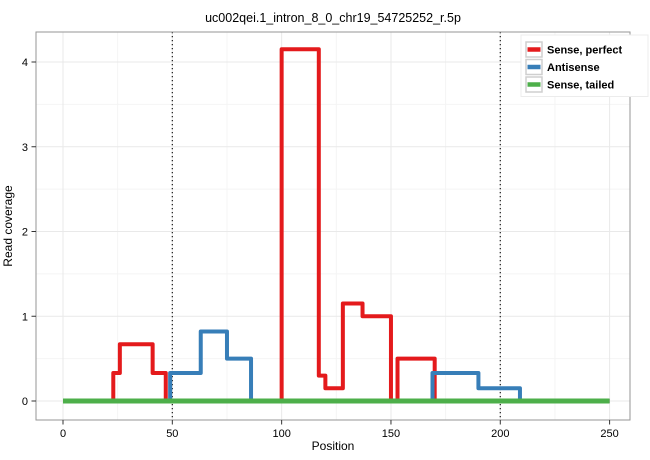 The image size is (650, 460). What do you see at coordinates (609, 434) in the screenshot?
I see `x-tick-label-250: 250` at bounding box center [609, 434].